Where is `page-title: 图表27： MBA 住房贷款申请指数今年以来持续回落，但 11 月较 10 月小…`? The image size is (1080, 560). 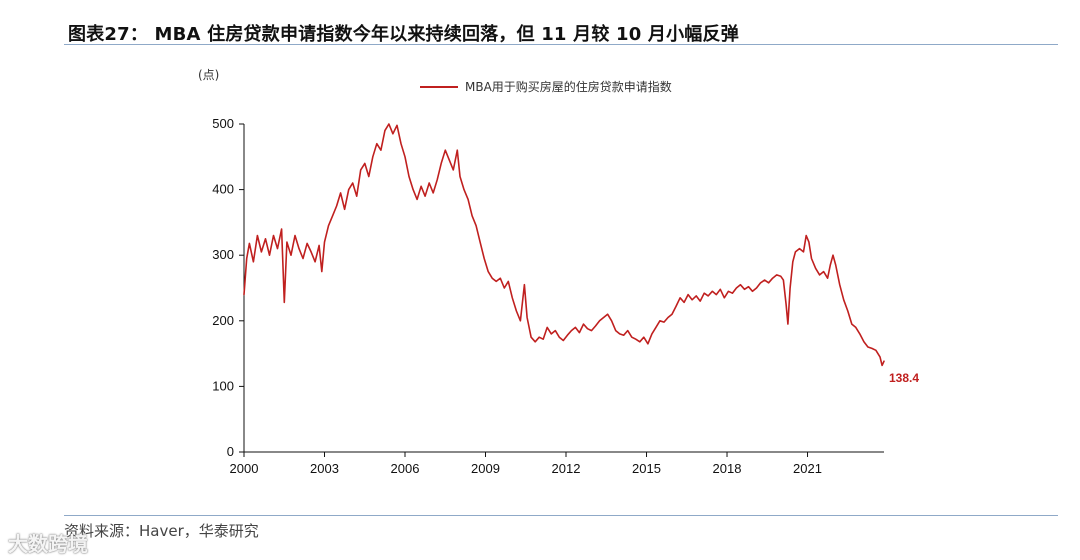
page-title: 图表27： MBA 住房贷款申请指数今年以来持续回落，但 11 月较 10 月小… is located at coordinates (403, 34).